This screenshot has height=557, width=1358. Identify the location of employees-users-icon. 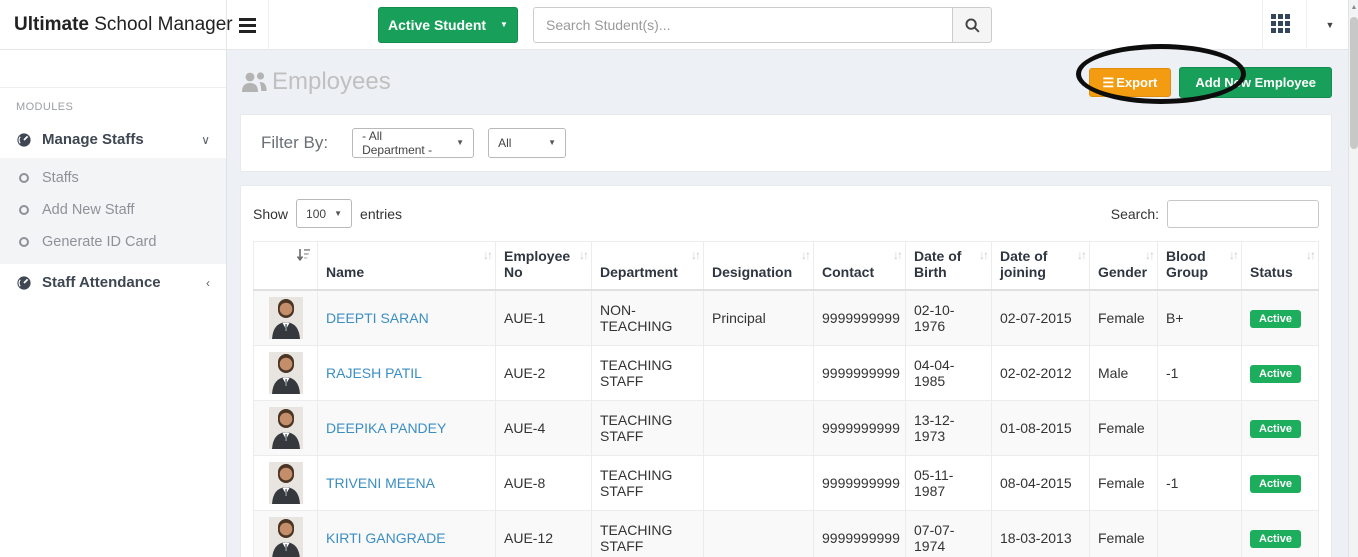
(254, 82).